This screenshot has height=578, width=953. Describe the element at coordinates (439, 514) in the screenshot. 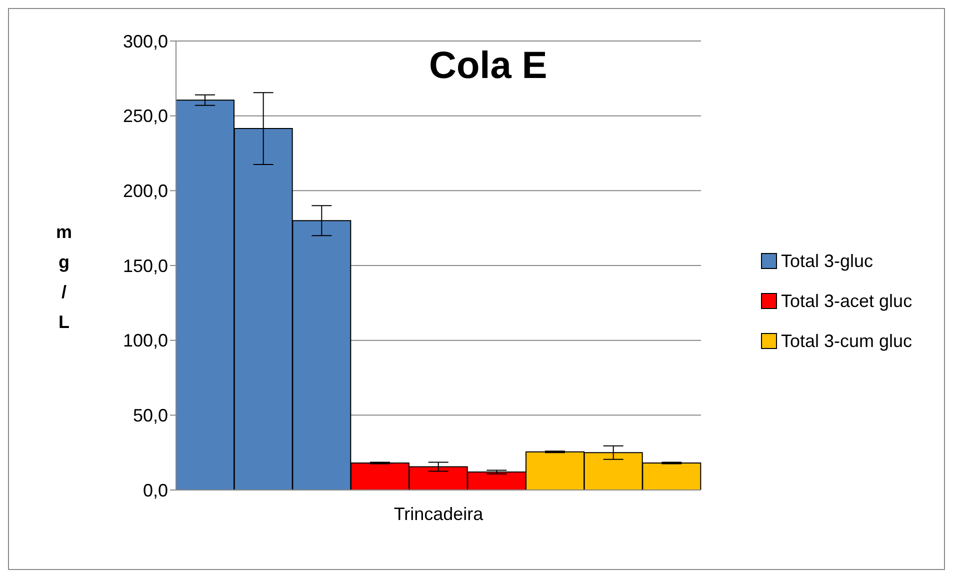

I see `x-axis-title: Trincadeira` at that location.